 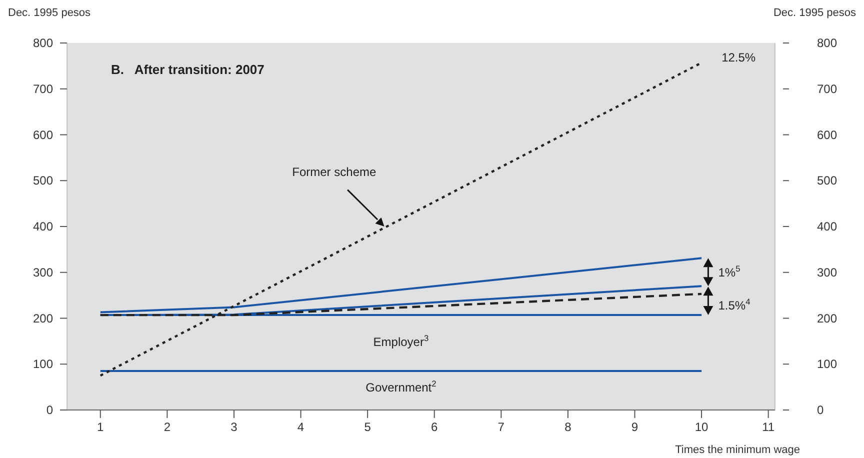 What do you see at coordinates (827, 227) in the screenshot?
I see `y2-tick-label: 400` at bounding box center [827, 227].